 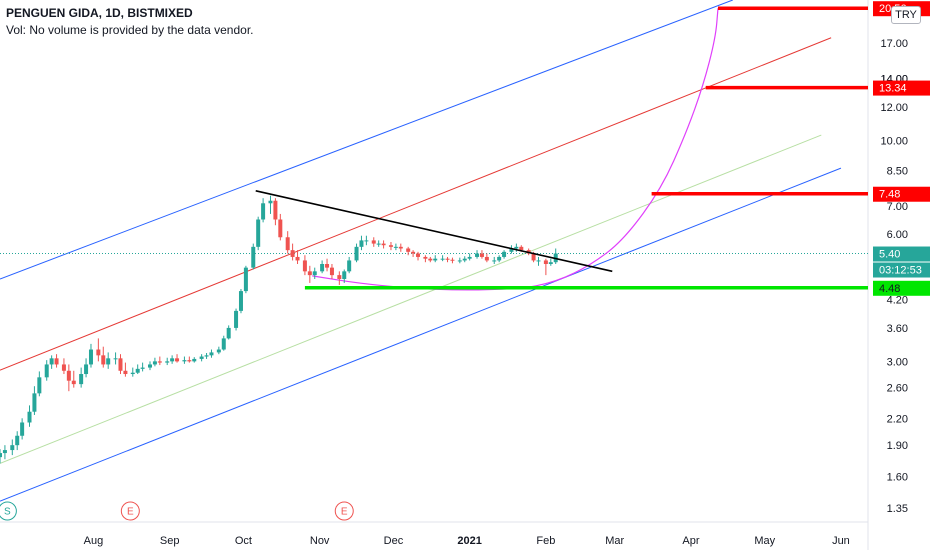 I want to click on y-tick-label: 3.60, so click(x=897, y=329).